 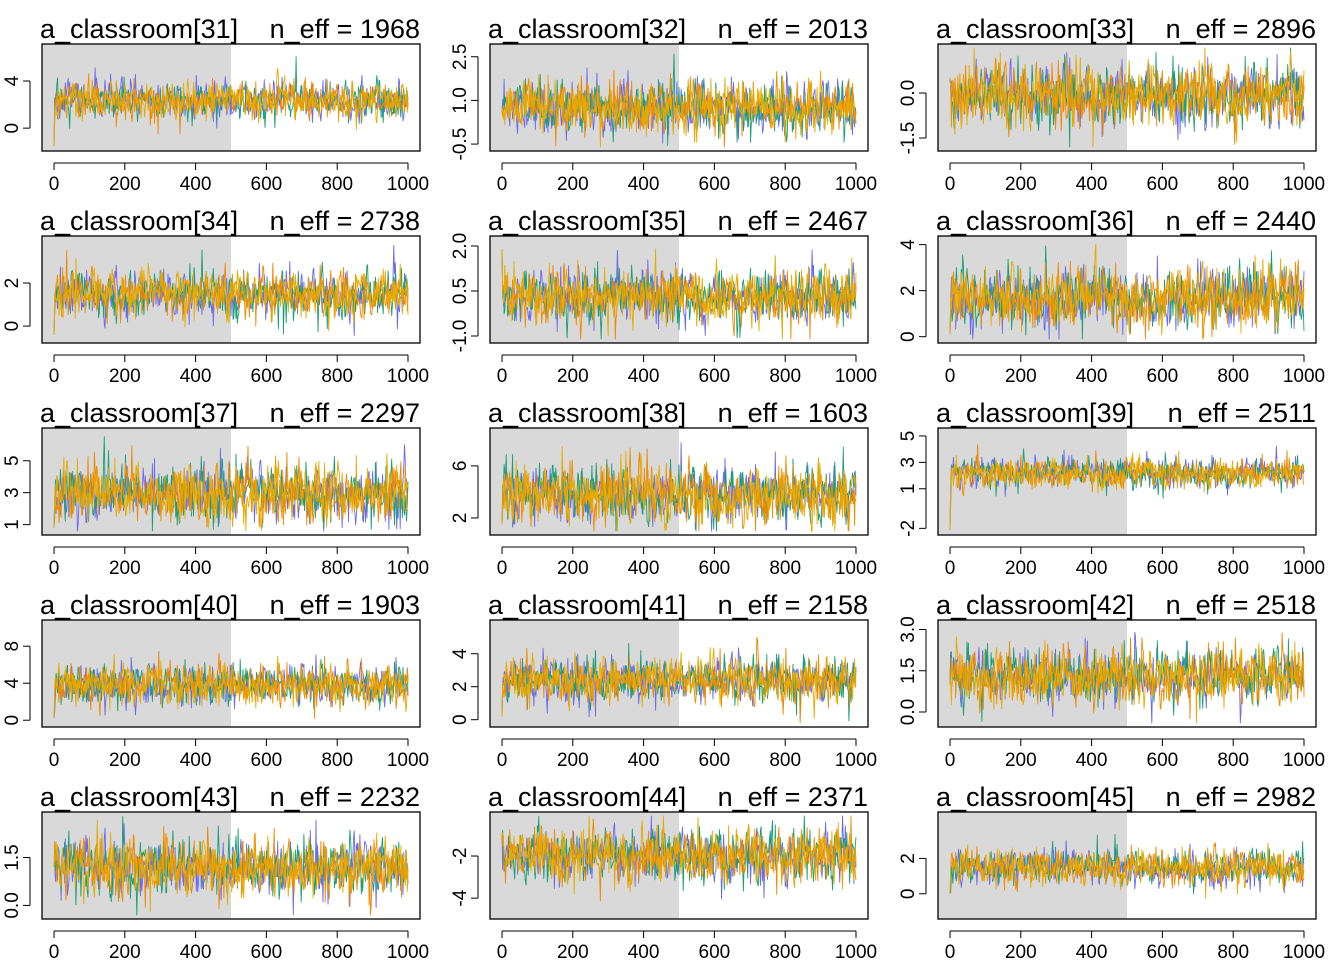 I want to click on panel-neff: n_eff = 2158, so click(x=793, y=605).